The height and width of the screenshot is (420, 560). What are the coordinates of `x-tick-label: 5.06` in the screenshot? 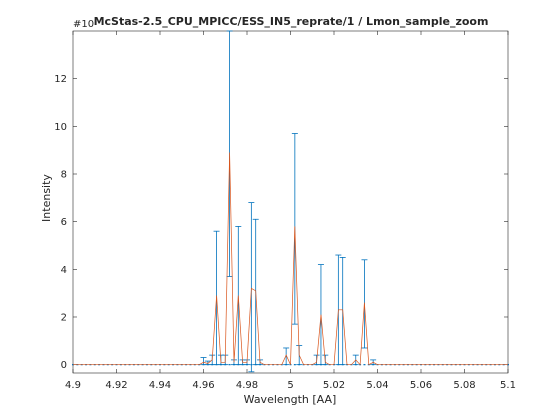 It's located at (421, 385).